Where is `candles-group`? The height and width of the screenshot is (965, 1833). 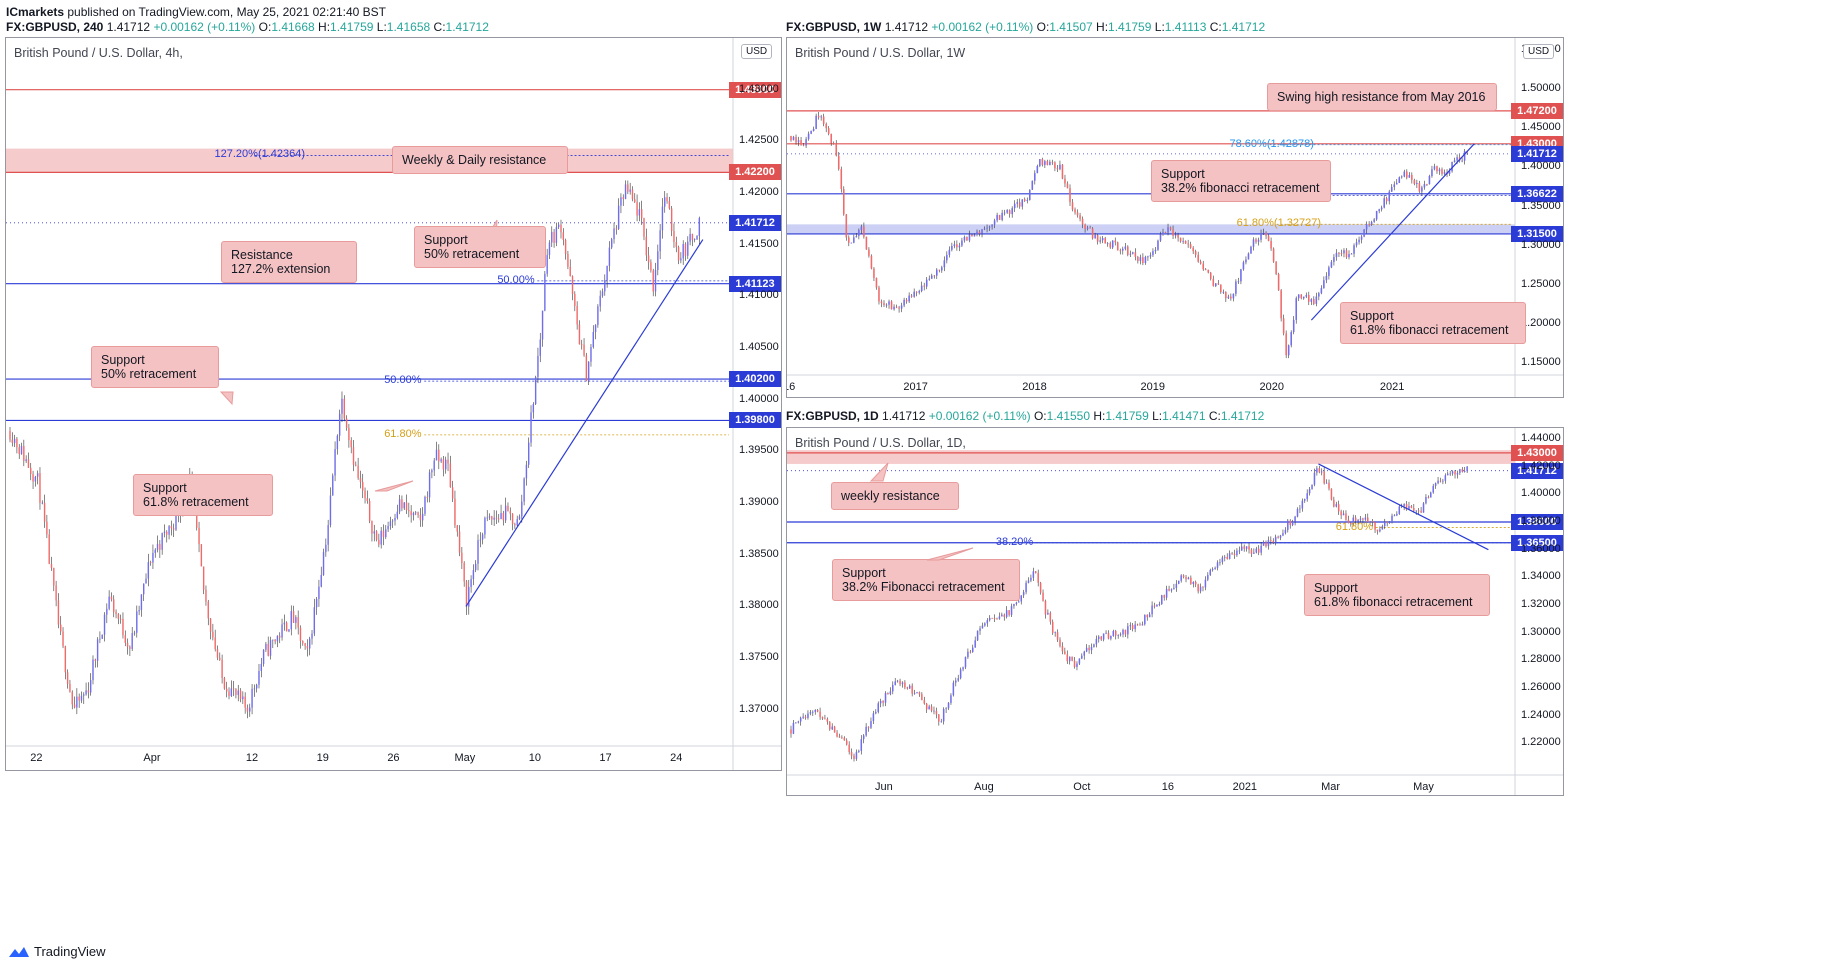
candles-group is located at coordinates (1129, 613).